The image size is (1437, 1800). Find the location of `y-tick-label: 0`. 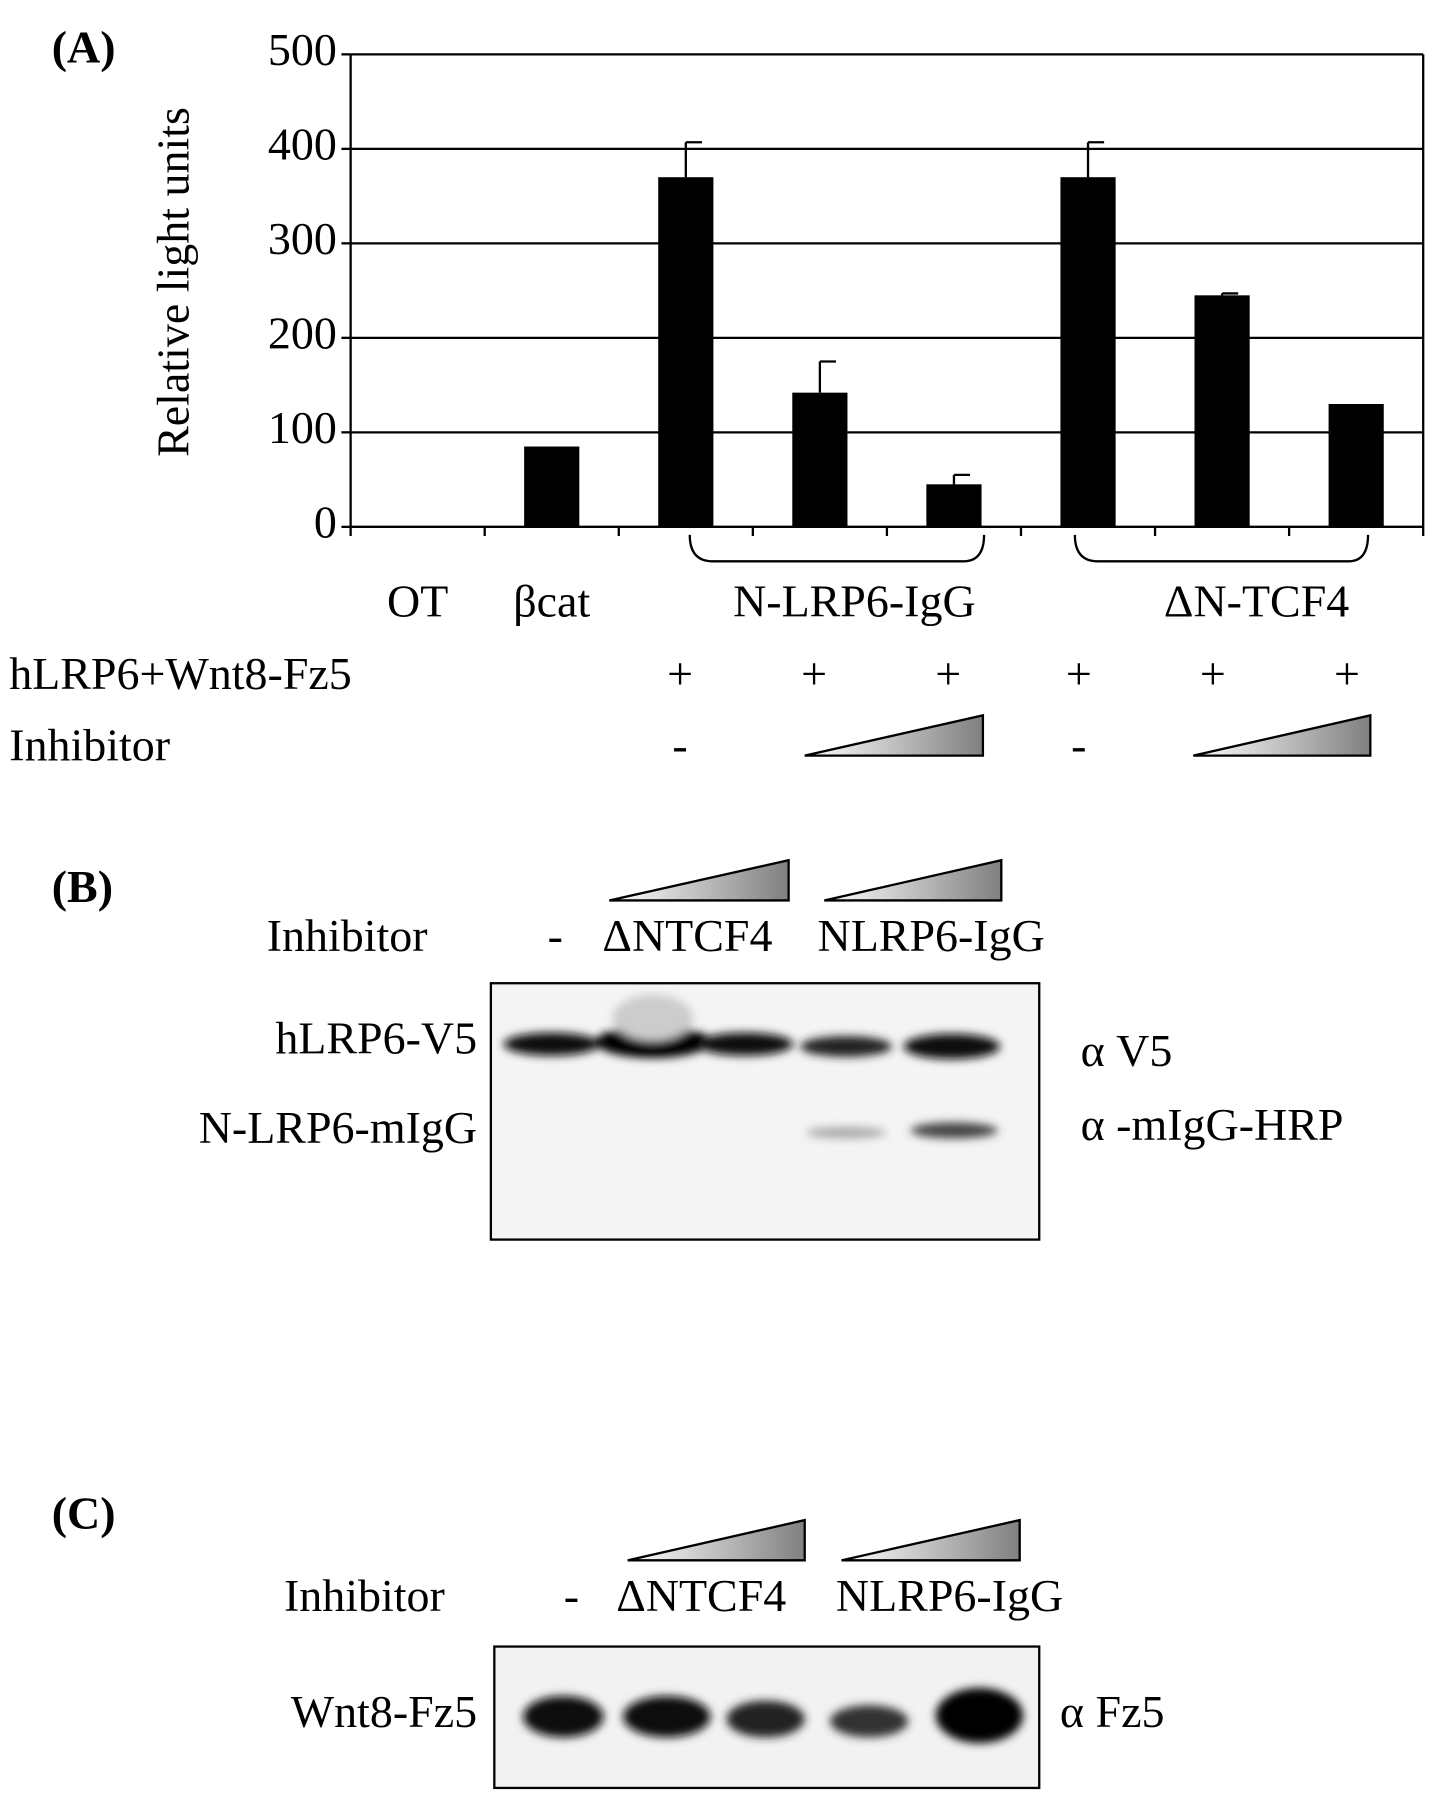

y-tick-label: 0 is located at coordinates (325, 521).